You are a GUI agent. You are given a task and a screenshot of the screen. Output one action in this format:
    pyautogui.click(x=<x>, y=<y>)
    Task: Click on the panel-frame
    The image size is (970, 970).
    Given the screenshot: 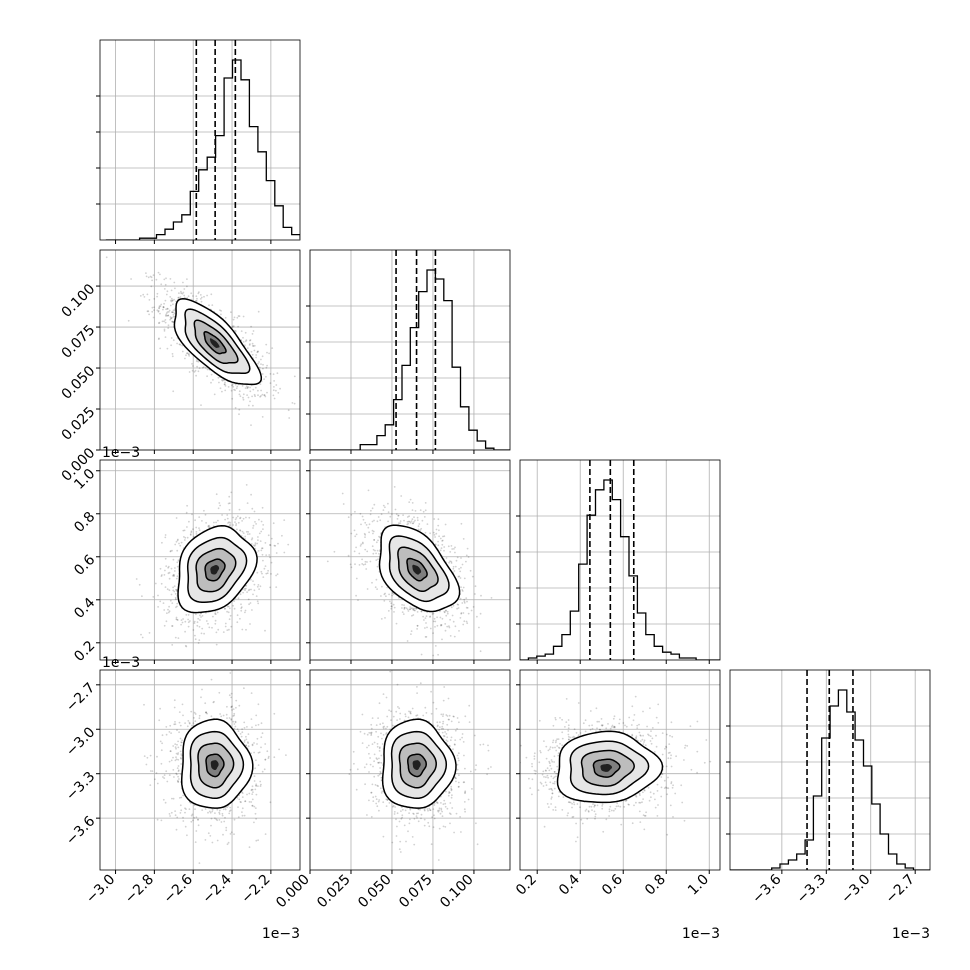 What is the action you would take?
    pyautogui.click(x=200, y=140)
    